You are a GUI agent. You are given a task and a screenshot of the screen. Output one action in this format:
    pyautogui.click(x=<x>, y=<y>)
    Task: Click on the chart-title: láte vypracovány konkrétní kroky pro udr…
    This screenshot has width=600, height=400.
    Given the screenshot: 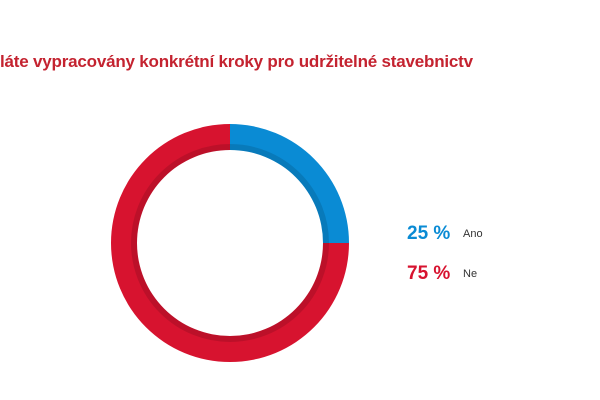 What is the action you would take?
    pyautogui.click(x=236, y=61)
    